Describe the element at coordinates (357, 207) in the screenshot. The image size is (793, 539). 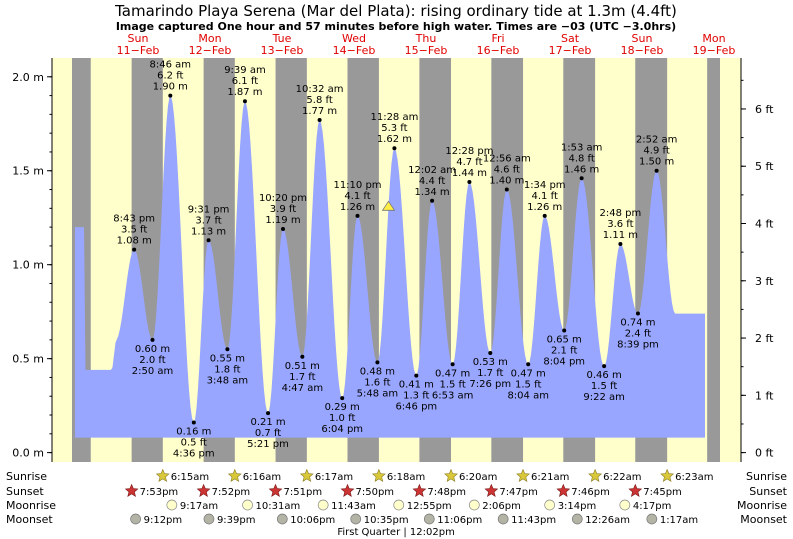
I see `tide-m-label: 1.26 m` at that location.